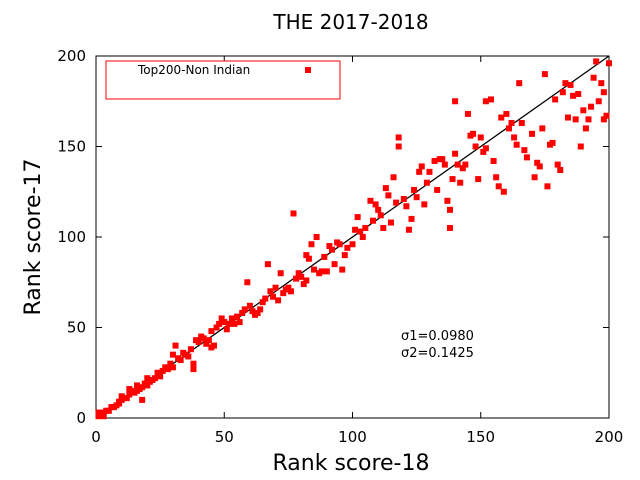  I want to click on legend-box, so click(223, 80).